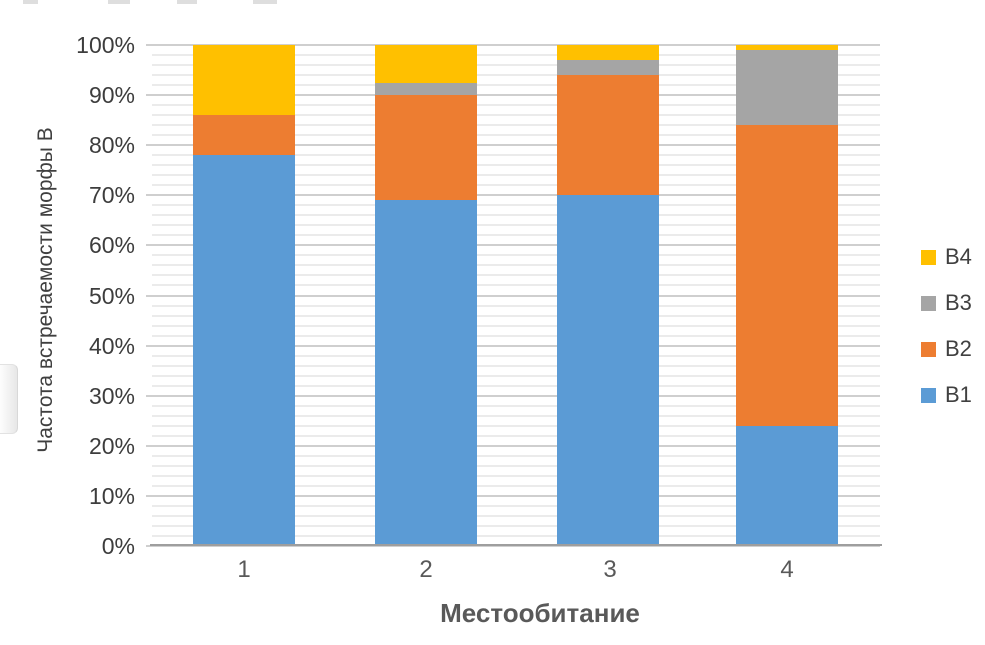 The image size is (985, 645). I want to click on legend-item-B4: B4, so click(946, 257).